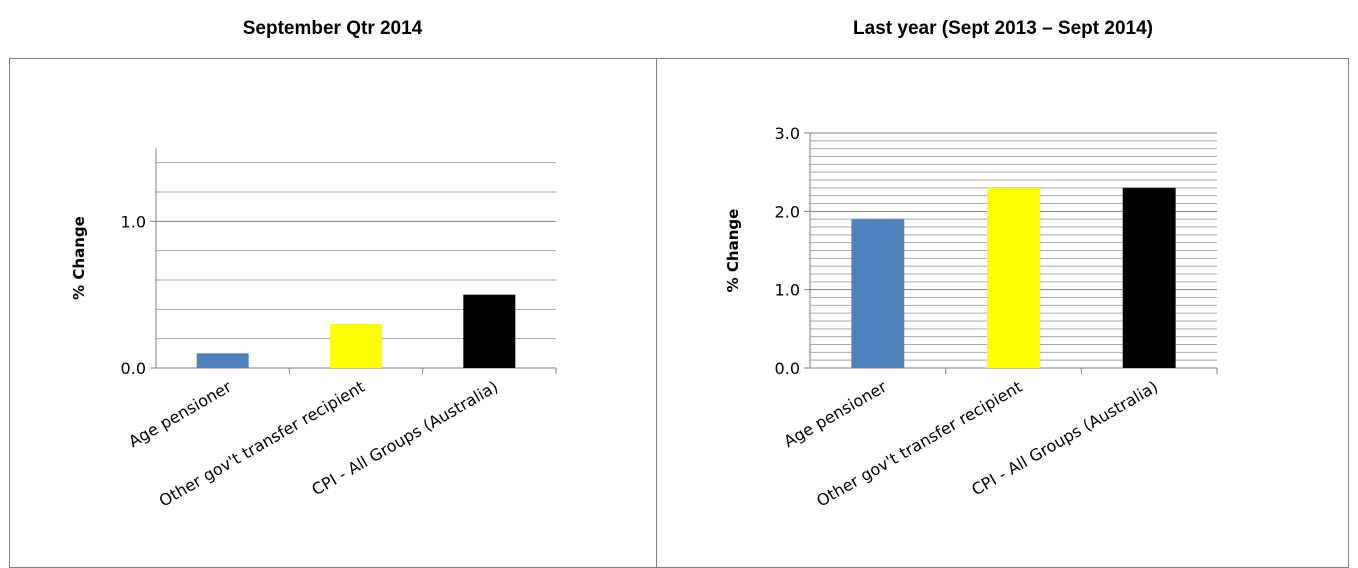 This screenshot has width=1358, height=568. I want to click on category-label-right: Age pensioner, so click(835, 414).